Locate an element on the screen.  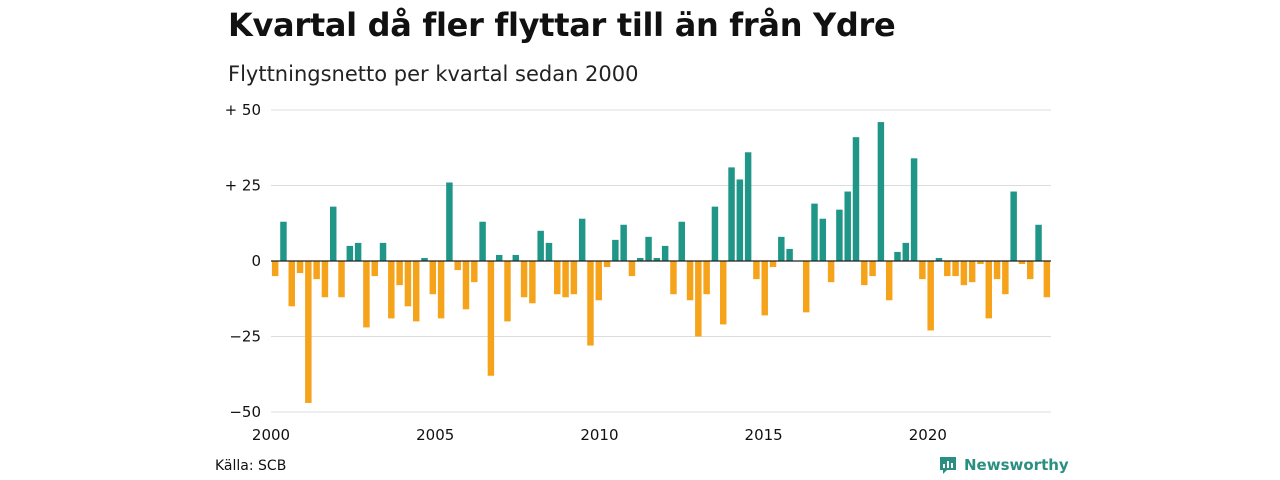
brand-name: Newsworthy is located at coordinates (1016, 465).